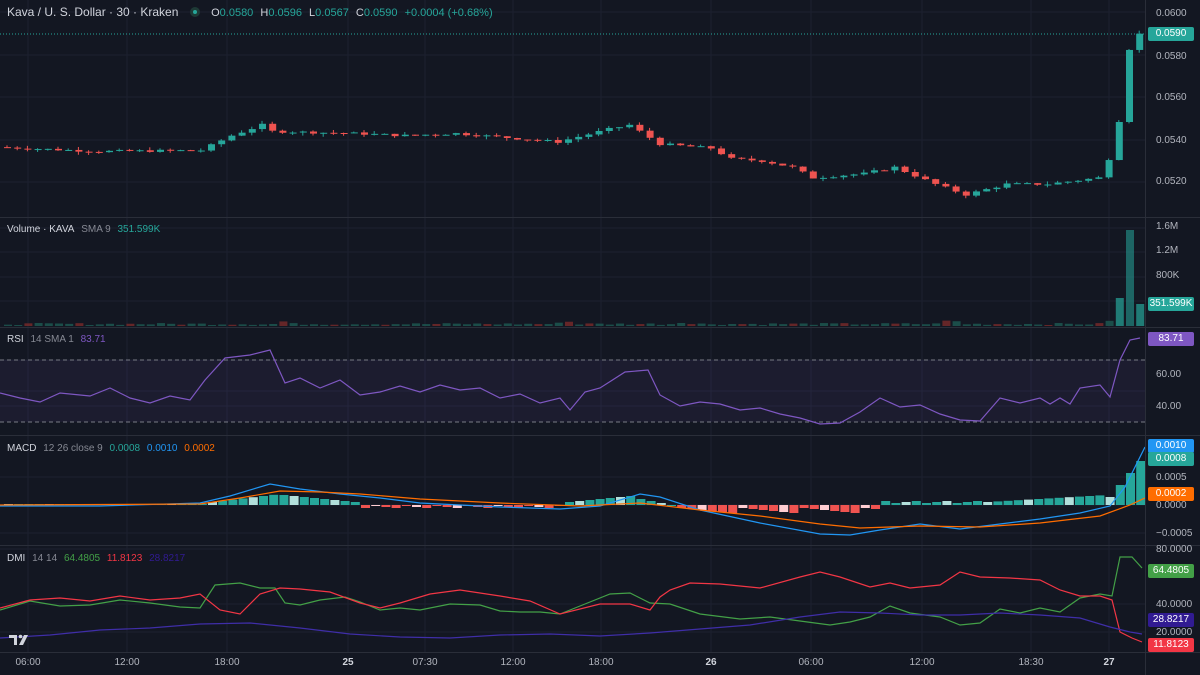  What do you see at coordinates (45, 558) in the screenshot?
I see `dmi-params: 14 14` at bounding box center [45, 558].